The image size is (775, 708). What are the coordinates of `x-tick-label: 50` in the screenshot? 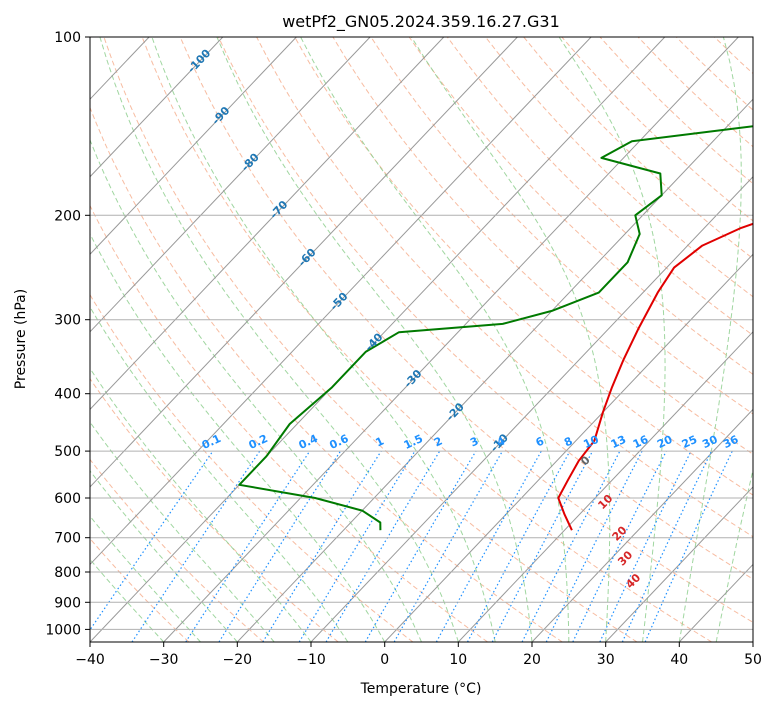 It's located at (753, 660).